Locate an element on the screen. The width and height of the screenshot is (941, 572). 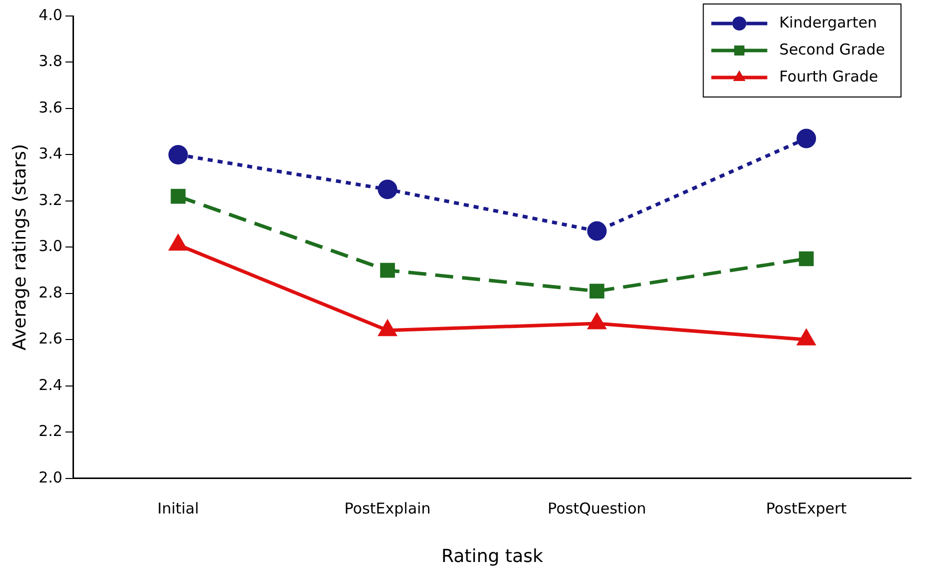
legend-label: Second Grade is located at coordinates (832, 49).